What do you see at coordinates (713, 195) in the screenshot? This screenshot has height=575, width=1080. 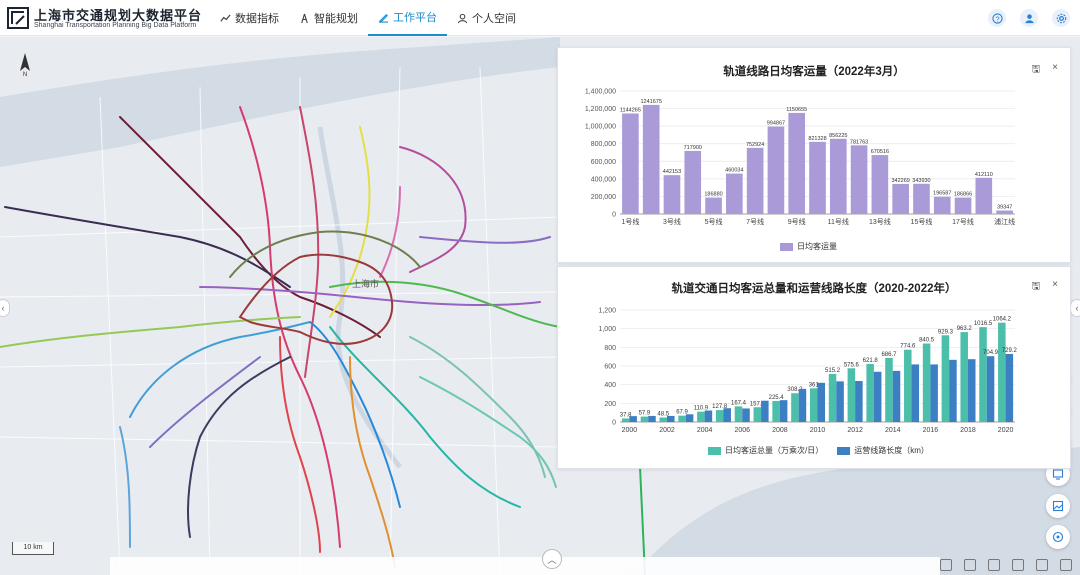 I see `data-label: 186880` at bounding box center [713, 195].